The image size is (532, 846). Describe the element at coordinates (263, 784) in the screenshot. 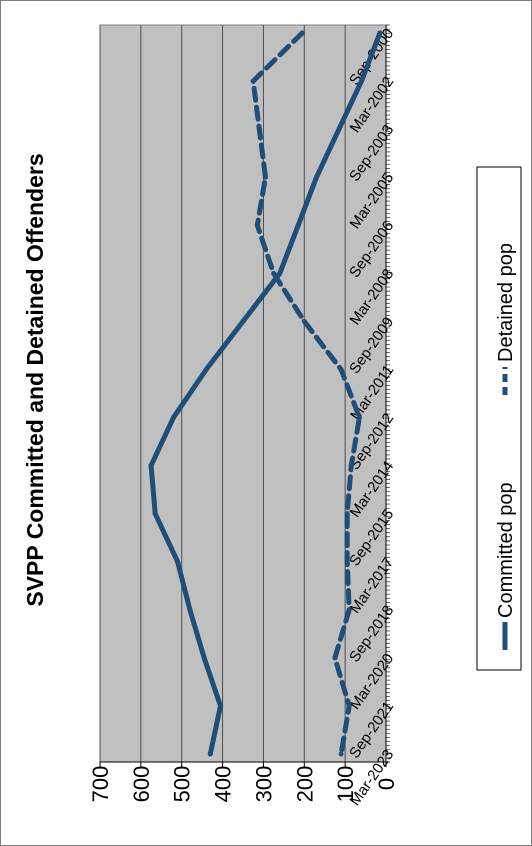

I see `value-tick-label-300: 300` at that location.